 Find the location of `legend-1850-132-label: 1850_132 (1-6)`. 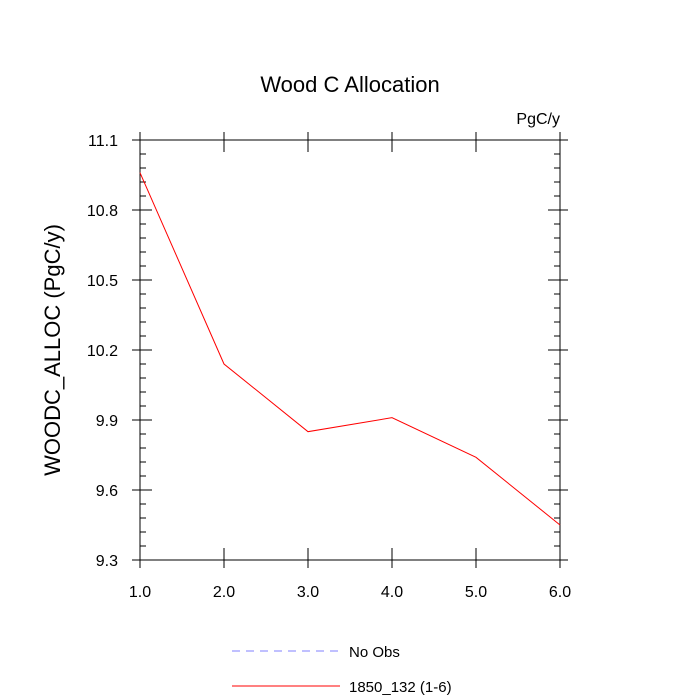

legend-1850-132-label: 1850_132 (1-6) is located at coordinates (400, 687).